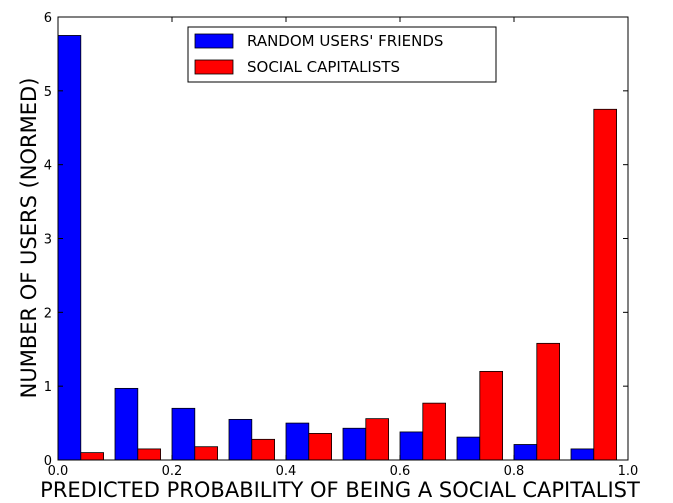 Image resolution: width=673 pixels, height=503 pixels. Describe the element at coordinates (214, 67) in the screenshot. I see `legend-swatch-social-capitalists` at that location.